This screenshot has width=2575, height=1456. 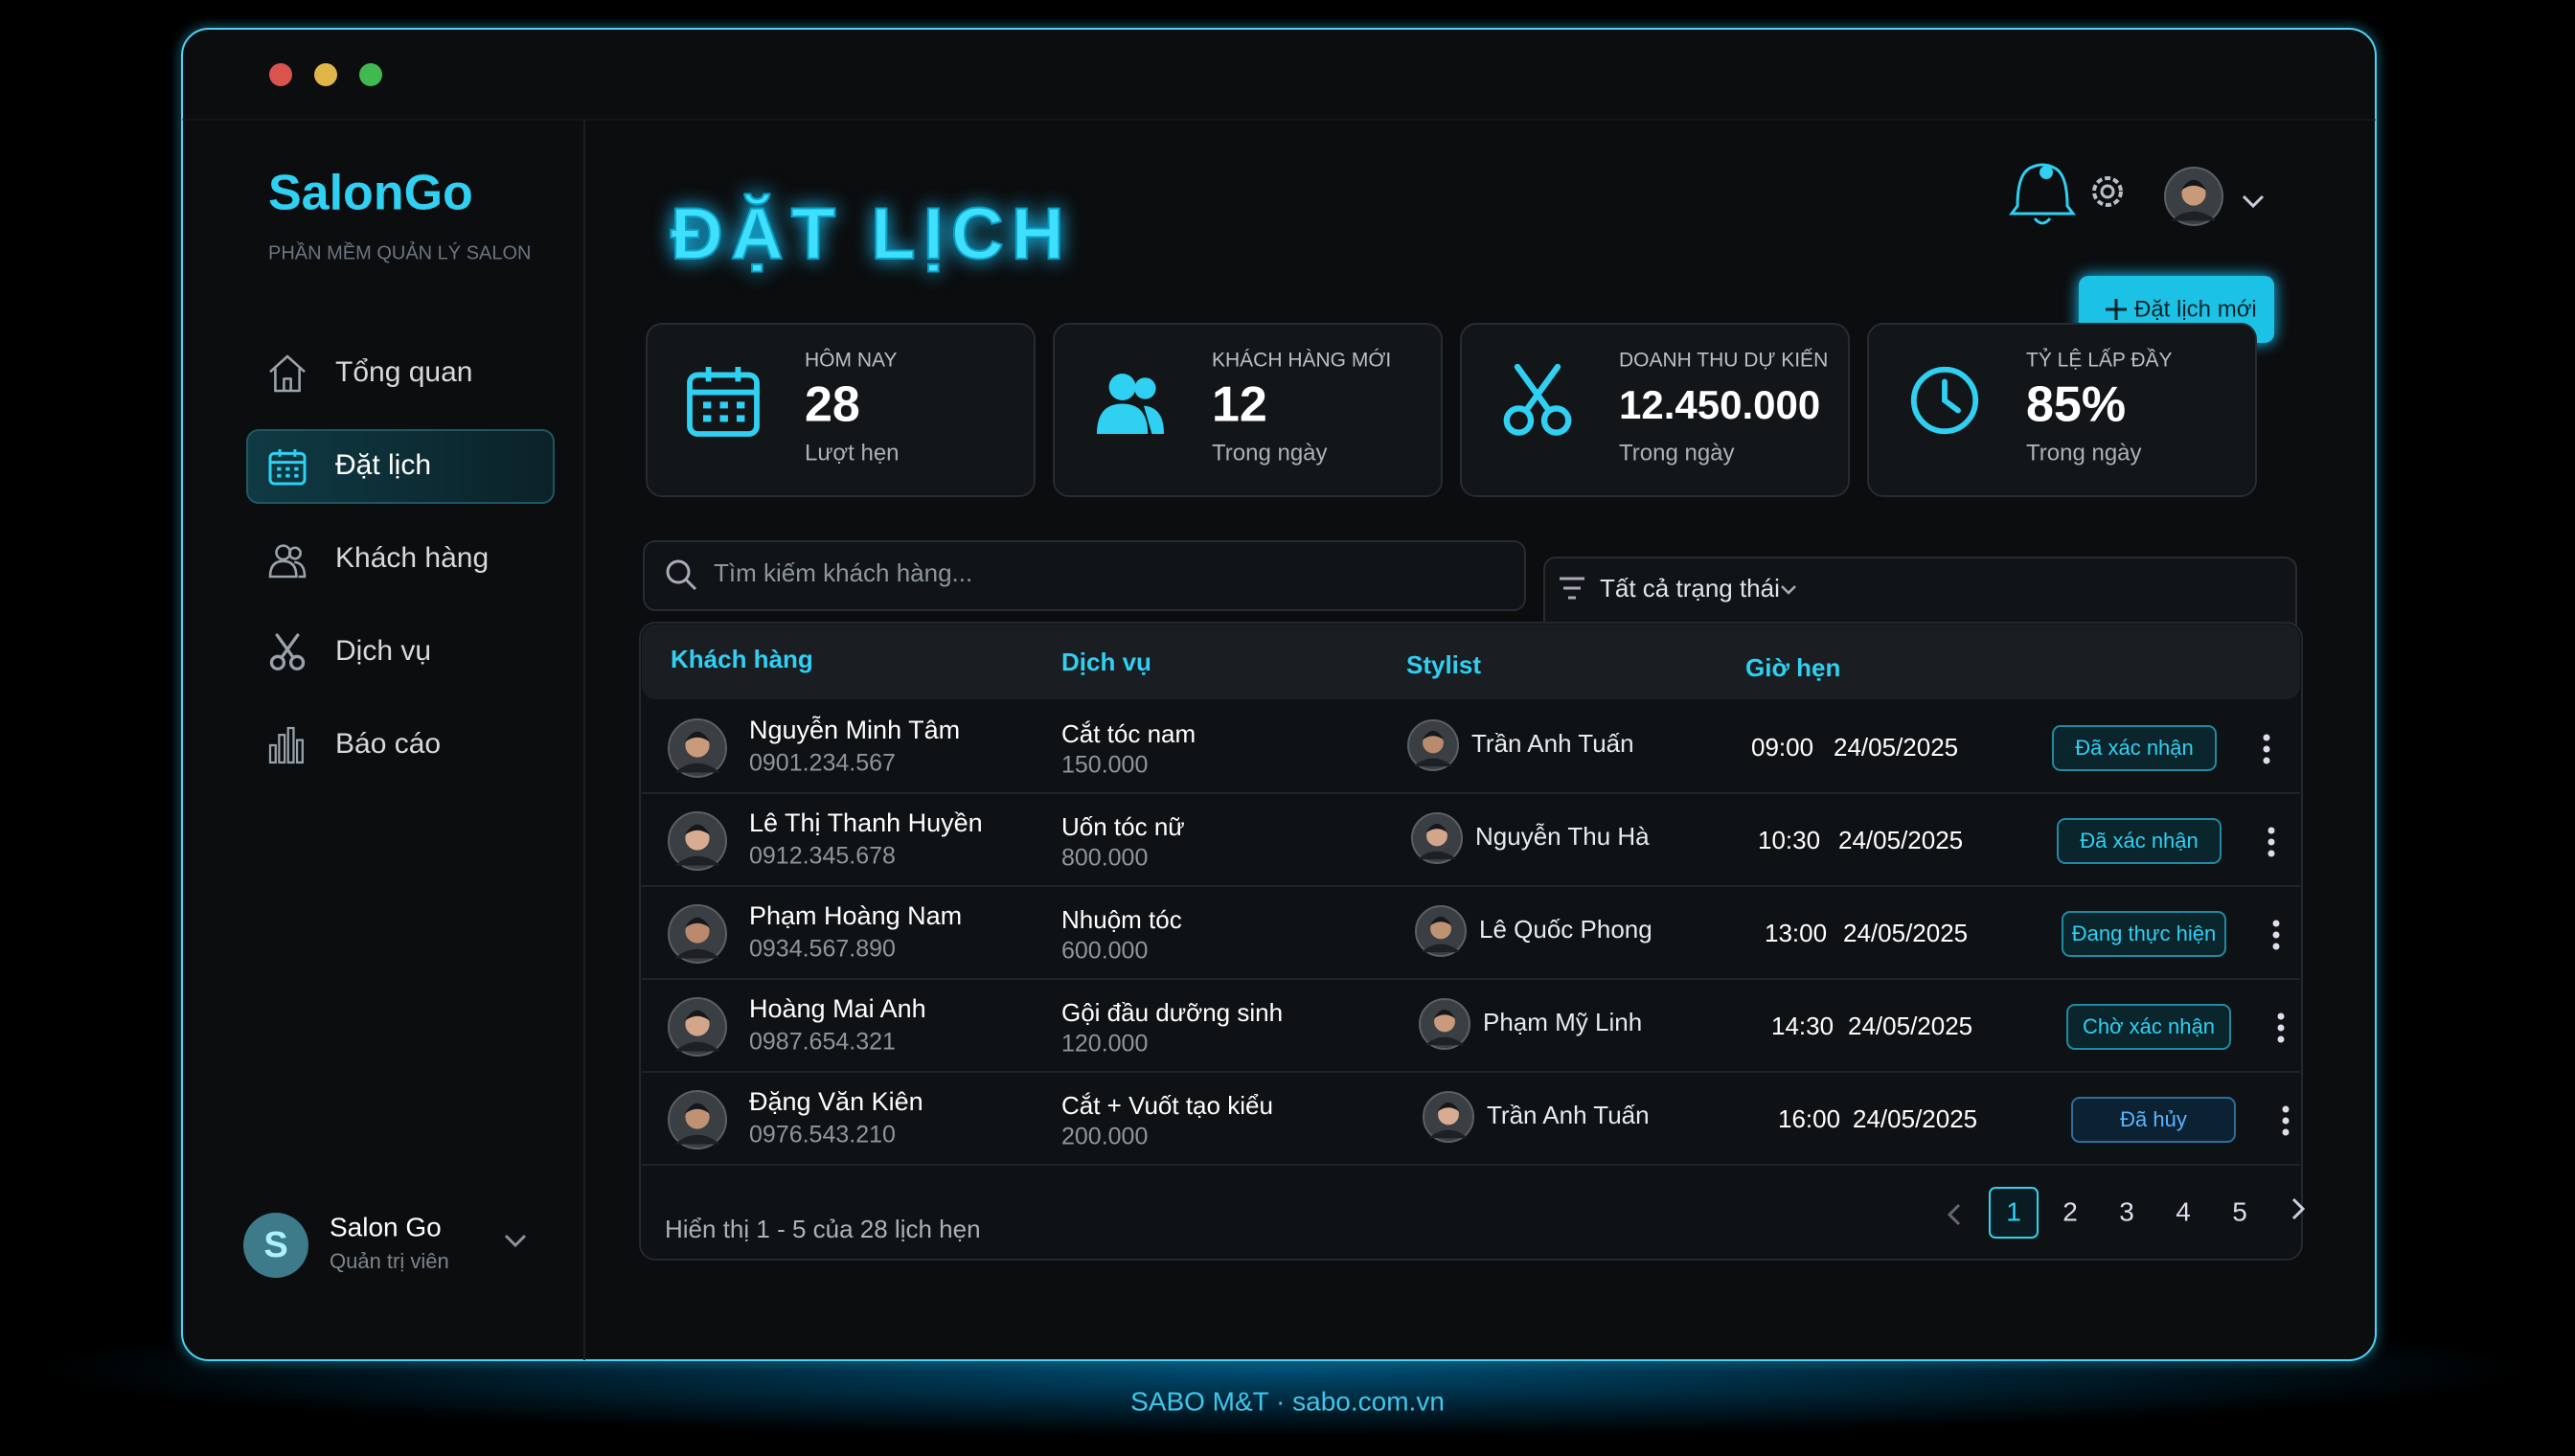 What do you see at coordinates (294, 553) in the screenshot?
I see `icon-user2` at bounding box center [294, 553].